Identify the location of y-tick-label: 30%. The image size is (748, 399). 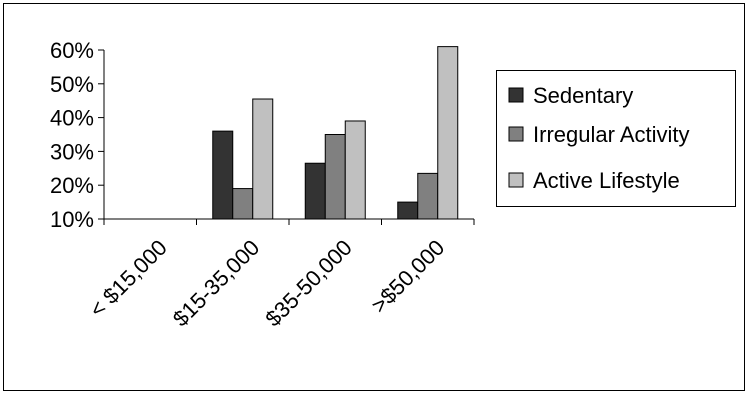
(72, 151).